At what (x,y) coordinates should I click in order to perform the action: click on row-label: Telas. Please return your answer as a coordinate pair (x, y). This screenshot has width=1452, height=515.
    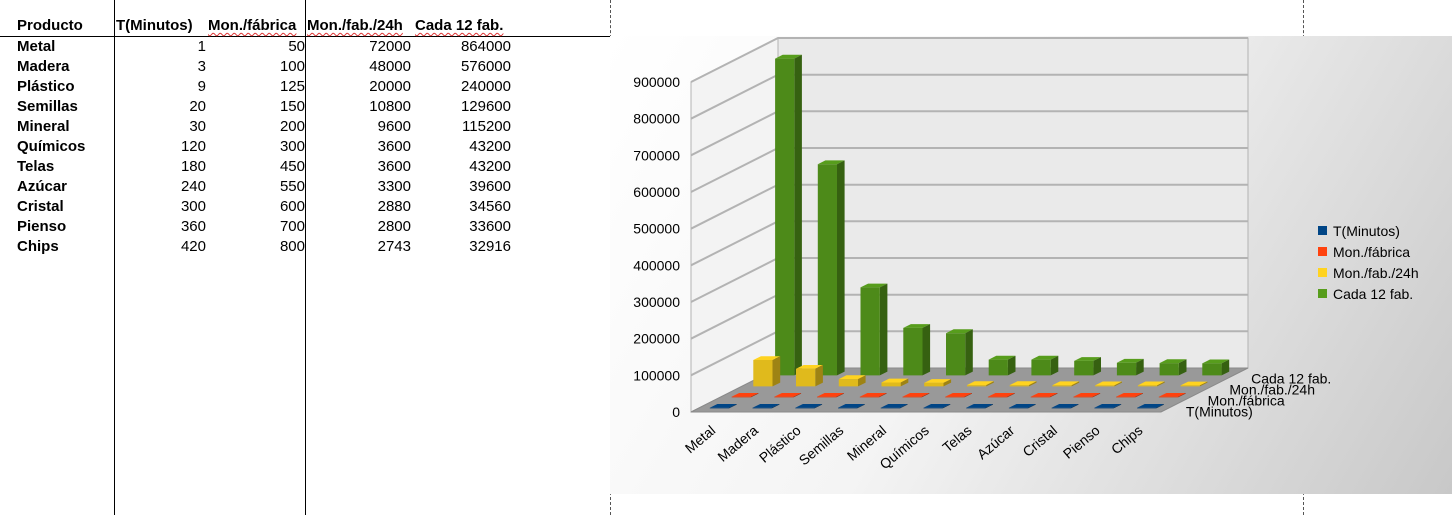
    Looking at the image, I should click on (36, 166).